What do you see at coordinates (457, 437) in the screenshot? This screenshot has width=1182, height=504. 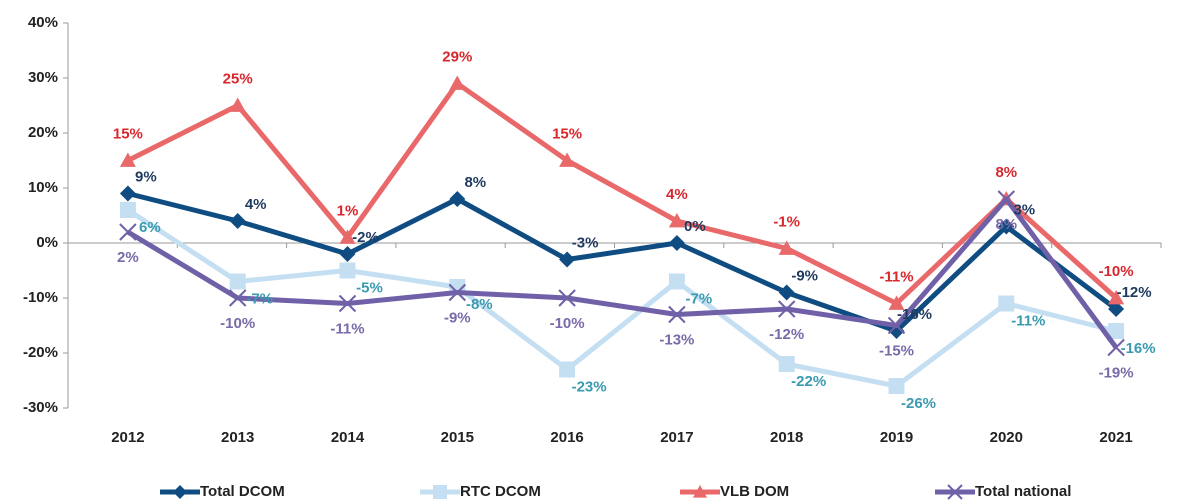 I see `x-tick-label: 2015` at bounding box center [457, 437].